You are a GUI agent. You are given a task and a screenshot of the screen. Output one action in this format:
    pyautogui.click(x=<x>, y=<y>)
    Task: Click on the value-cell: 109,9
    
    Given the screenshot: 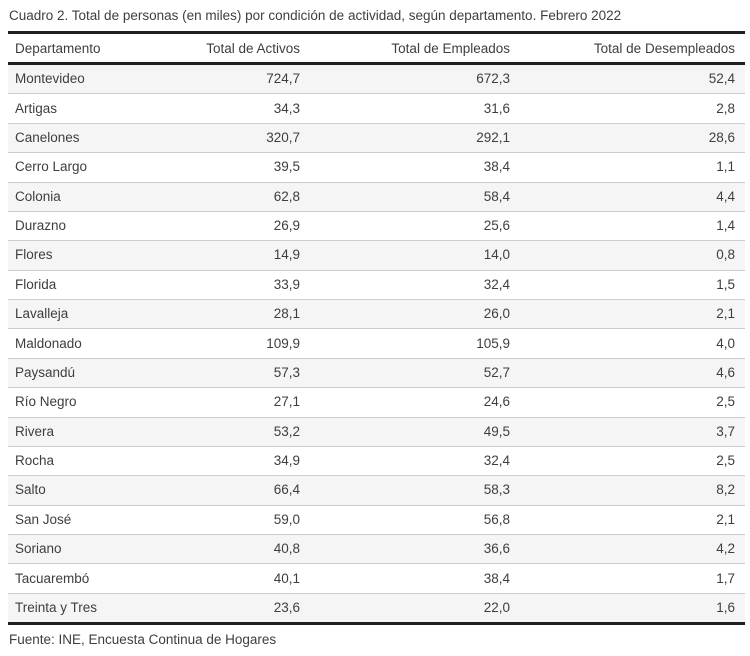 What is the action you would take?
    pyautogui.click(x=254, y=343)
    